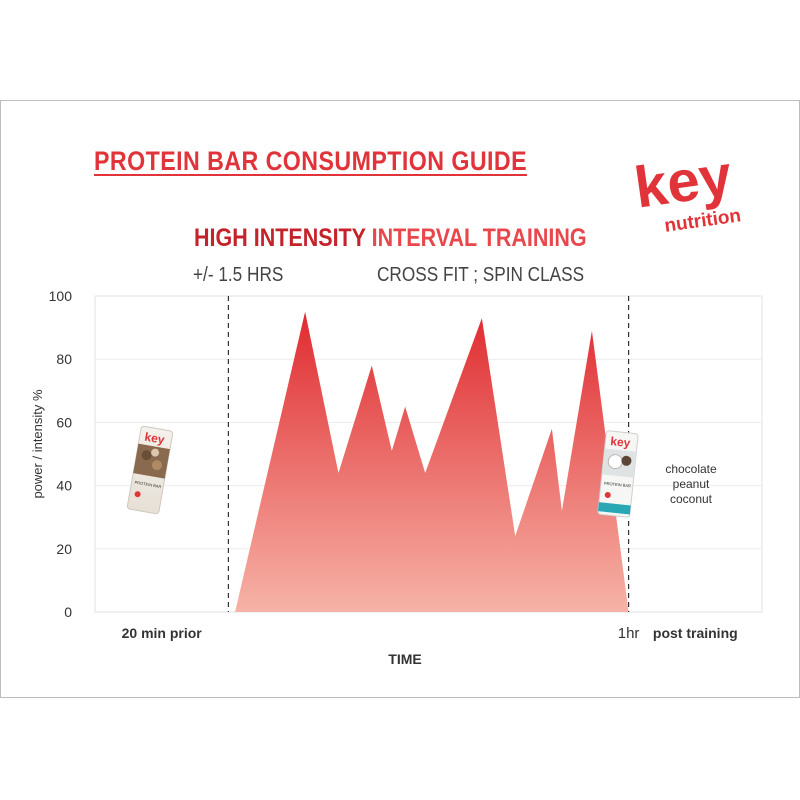 The height and width of the screenshot is (800, 800). What do you see at coordinates (68, 612) in the screenshot?
I see `y-tick-label: 0` at bounding box center [68, 612].